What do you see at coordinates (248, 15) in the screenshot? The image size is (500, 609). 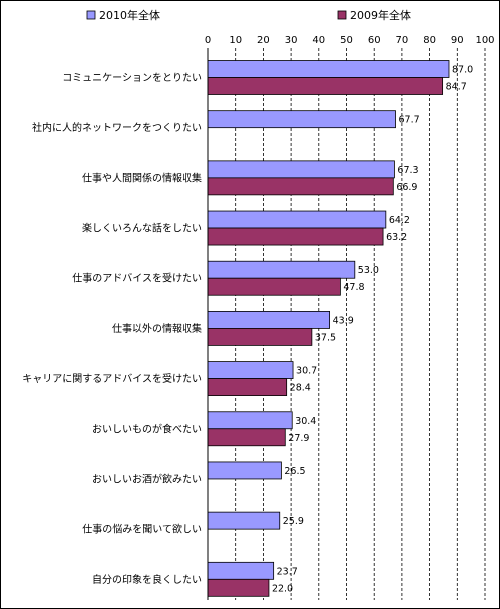 I see `legend: 2010年全体 2009年全体` at bounding box center [248, 15].